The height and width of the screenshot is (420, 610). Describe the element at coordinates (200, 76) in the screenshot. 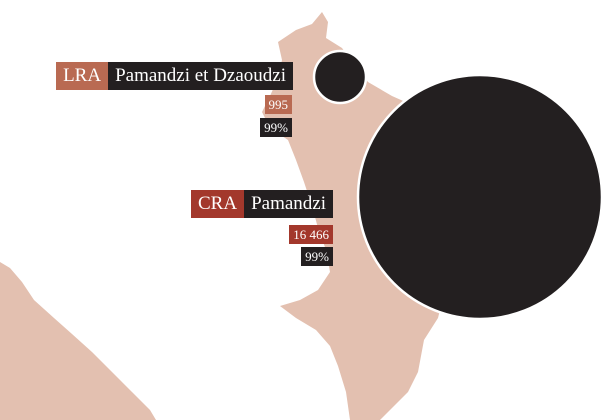

I see `place-name: Pamandzi et Dzaoudzi` at that location.